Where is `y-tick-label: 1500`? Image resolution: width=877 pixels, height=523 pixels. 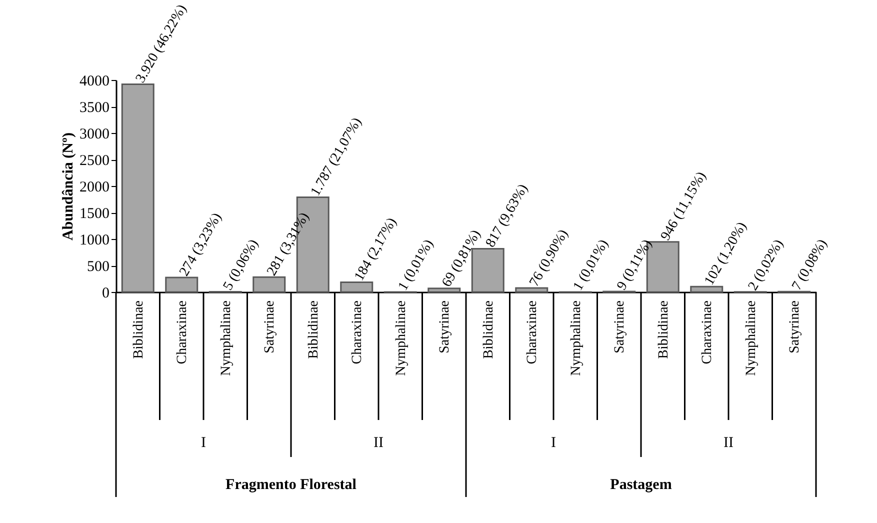
y-tick-label: 1500 is located at coordinates (95, 214).